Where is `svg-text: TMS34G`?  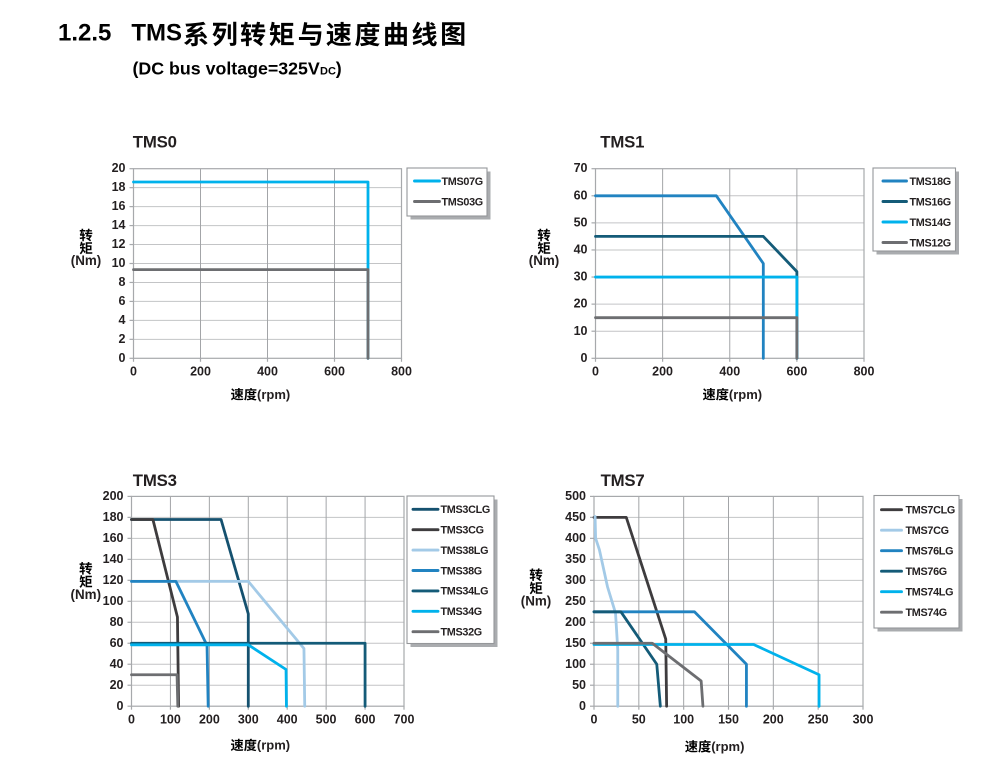
svg-text: TMS34G is located at coordinates (461, 612).